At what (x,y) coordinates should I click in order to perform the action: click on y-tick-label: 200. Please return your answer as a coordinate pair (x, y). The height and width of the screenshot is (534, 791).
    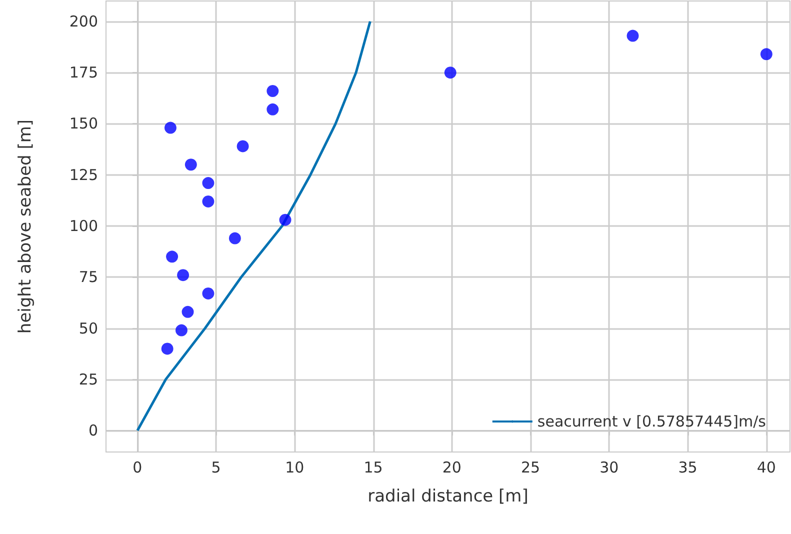
    Looking at the image, I should click on (83, 21).